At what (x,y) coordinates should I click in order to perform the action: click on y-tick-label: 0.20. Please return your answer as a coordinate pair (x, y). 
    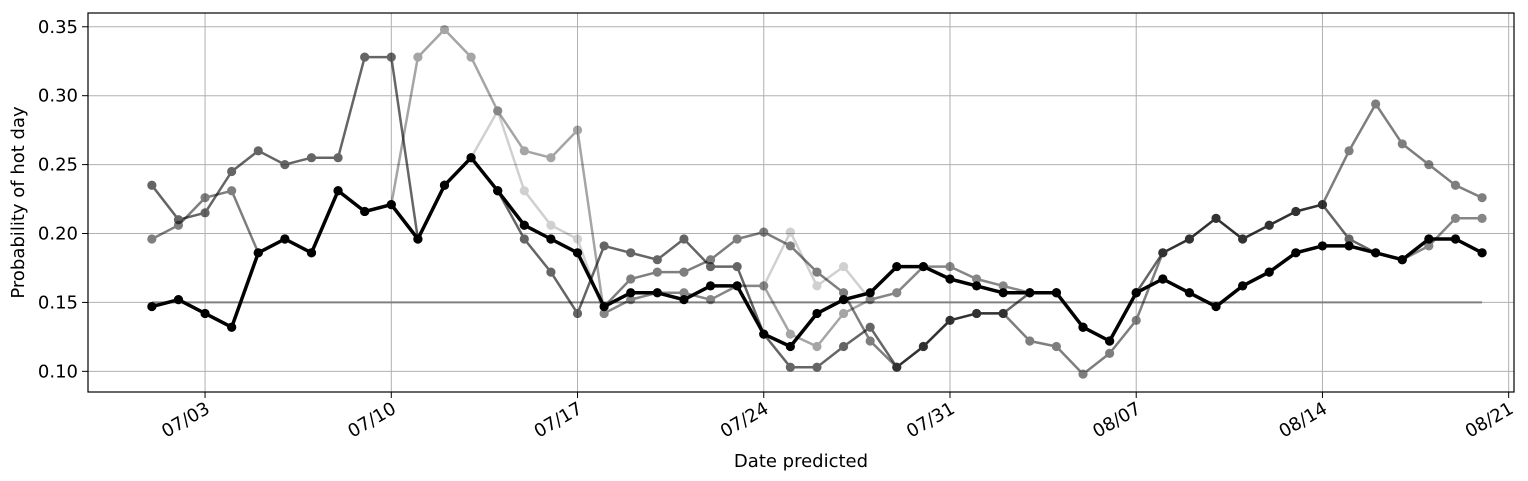
    Looking at the image, I should click on (58, 234).